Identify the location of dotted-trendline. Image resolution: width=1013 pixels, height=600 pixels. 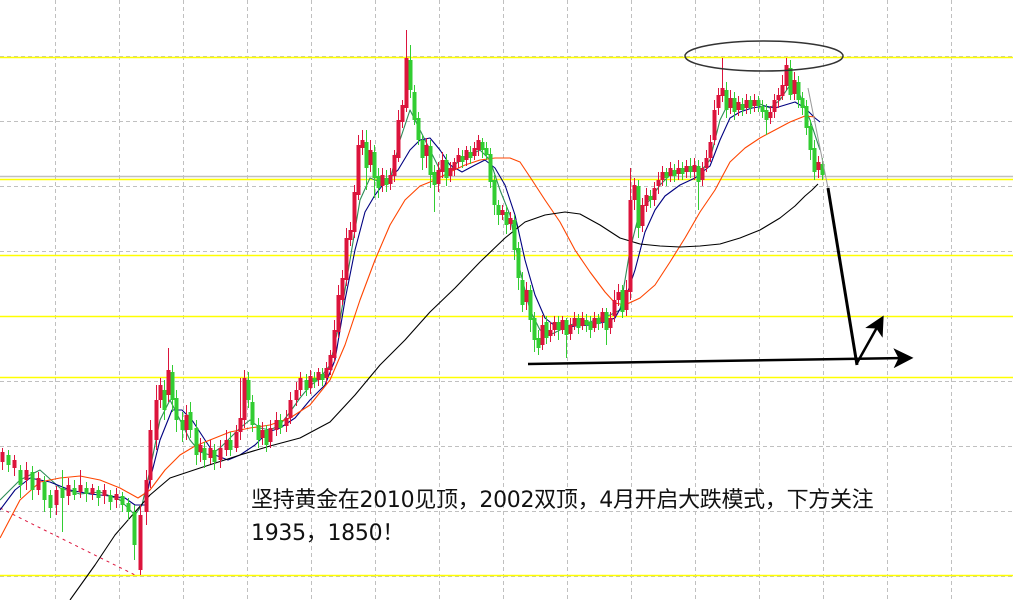
(68, 541).